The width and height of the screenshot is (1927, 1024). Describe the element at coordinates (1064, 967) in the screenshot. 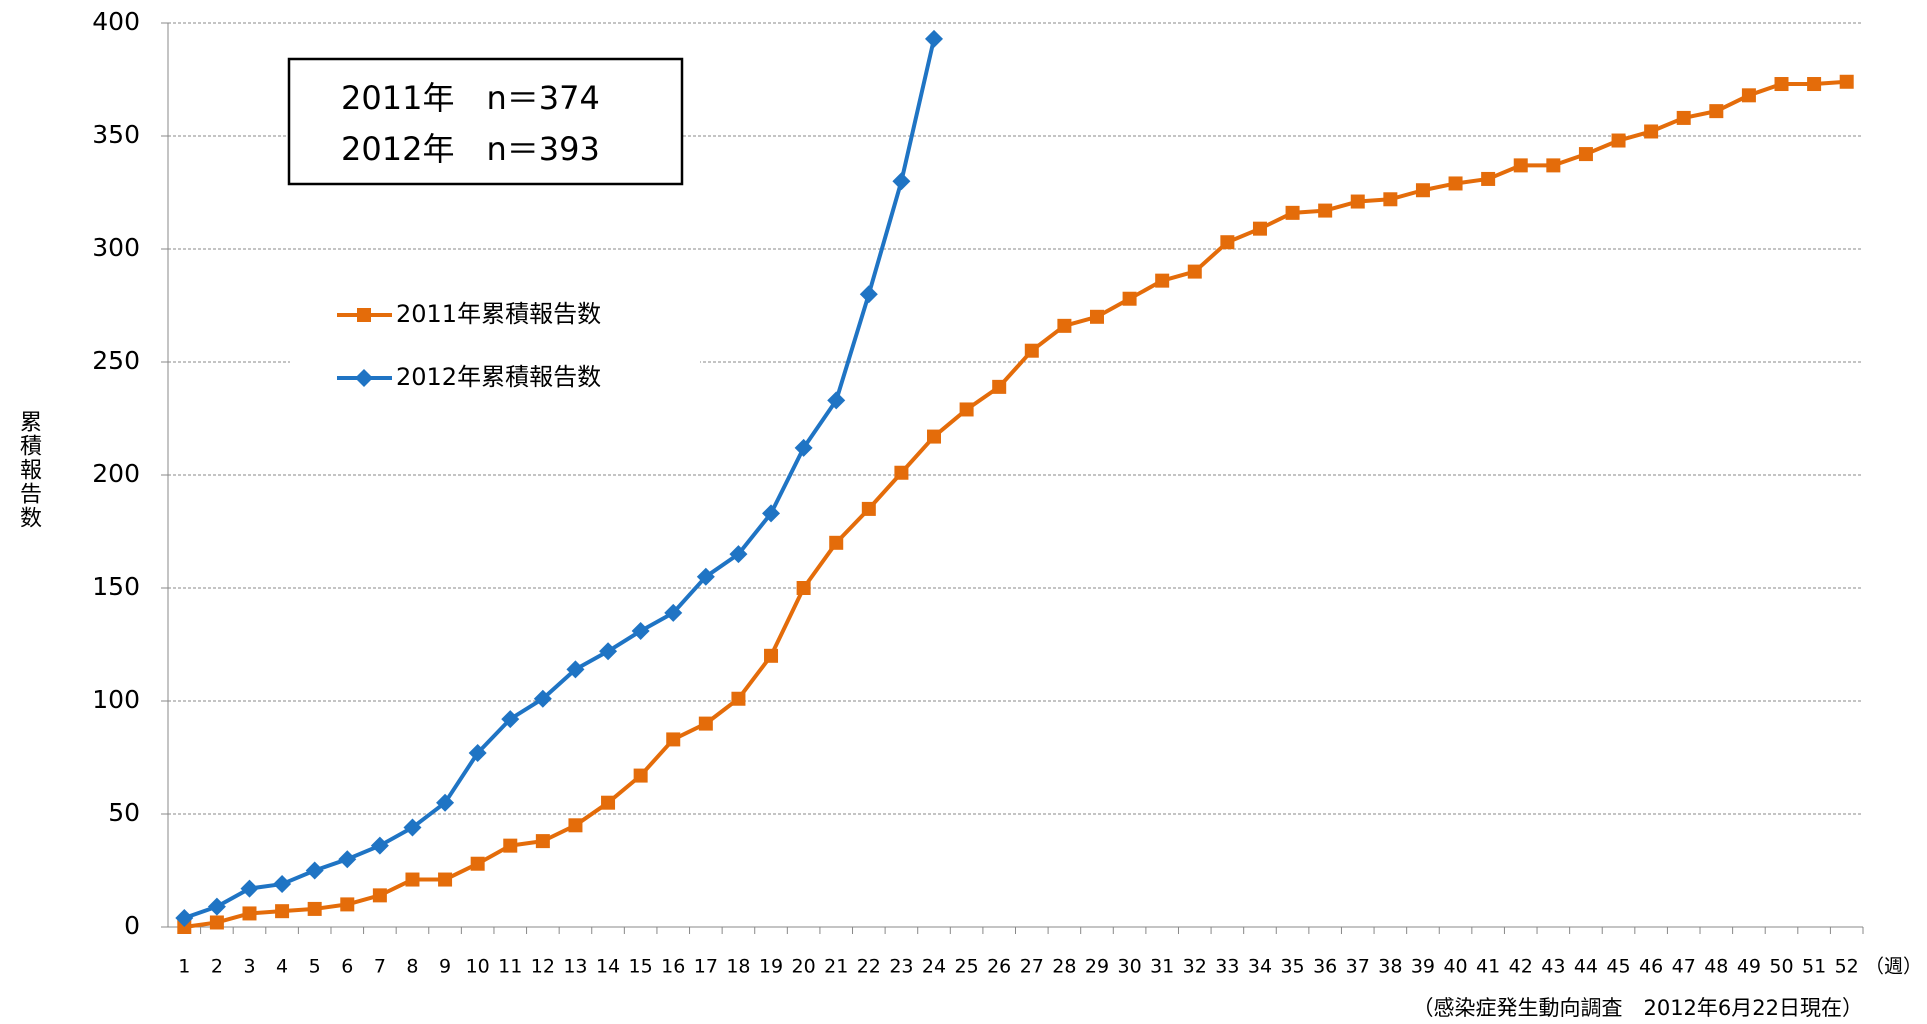

I see `x-tick-label: 28` at that location.